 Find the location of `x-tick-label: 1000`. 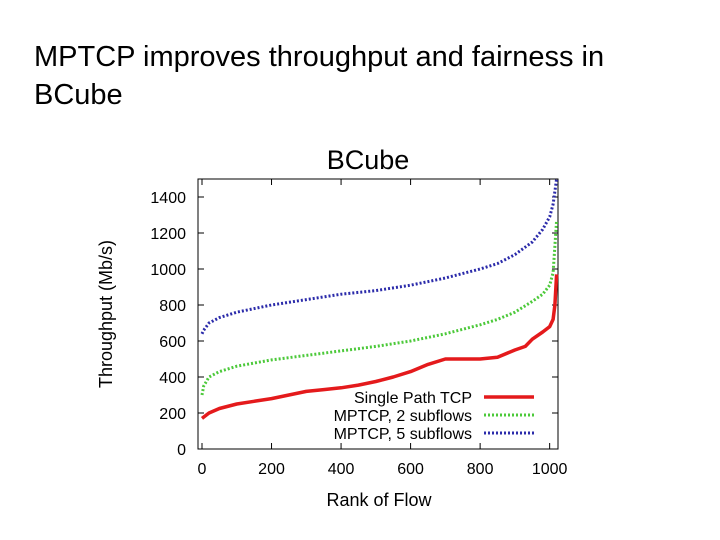

x-tick-label: 1000 is located at coordinates (550, 469).